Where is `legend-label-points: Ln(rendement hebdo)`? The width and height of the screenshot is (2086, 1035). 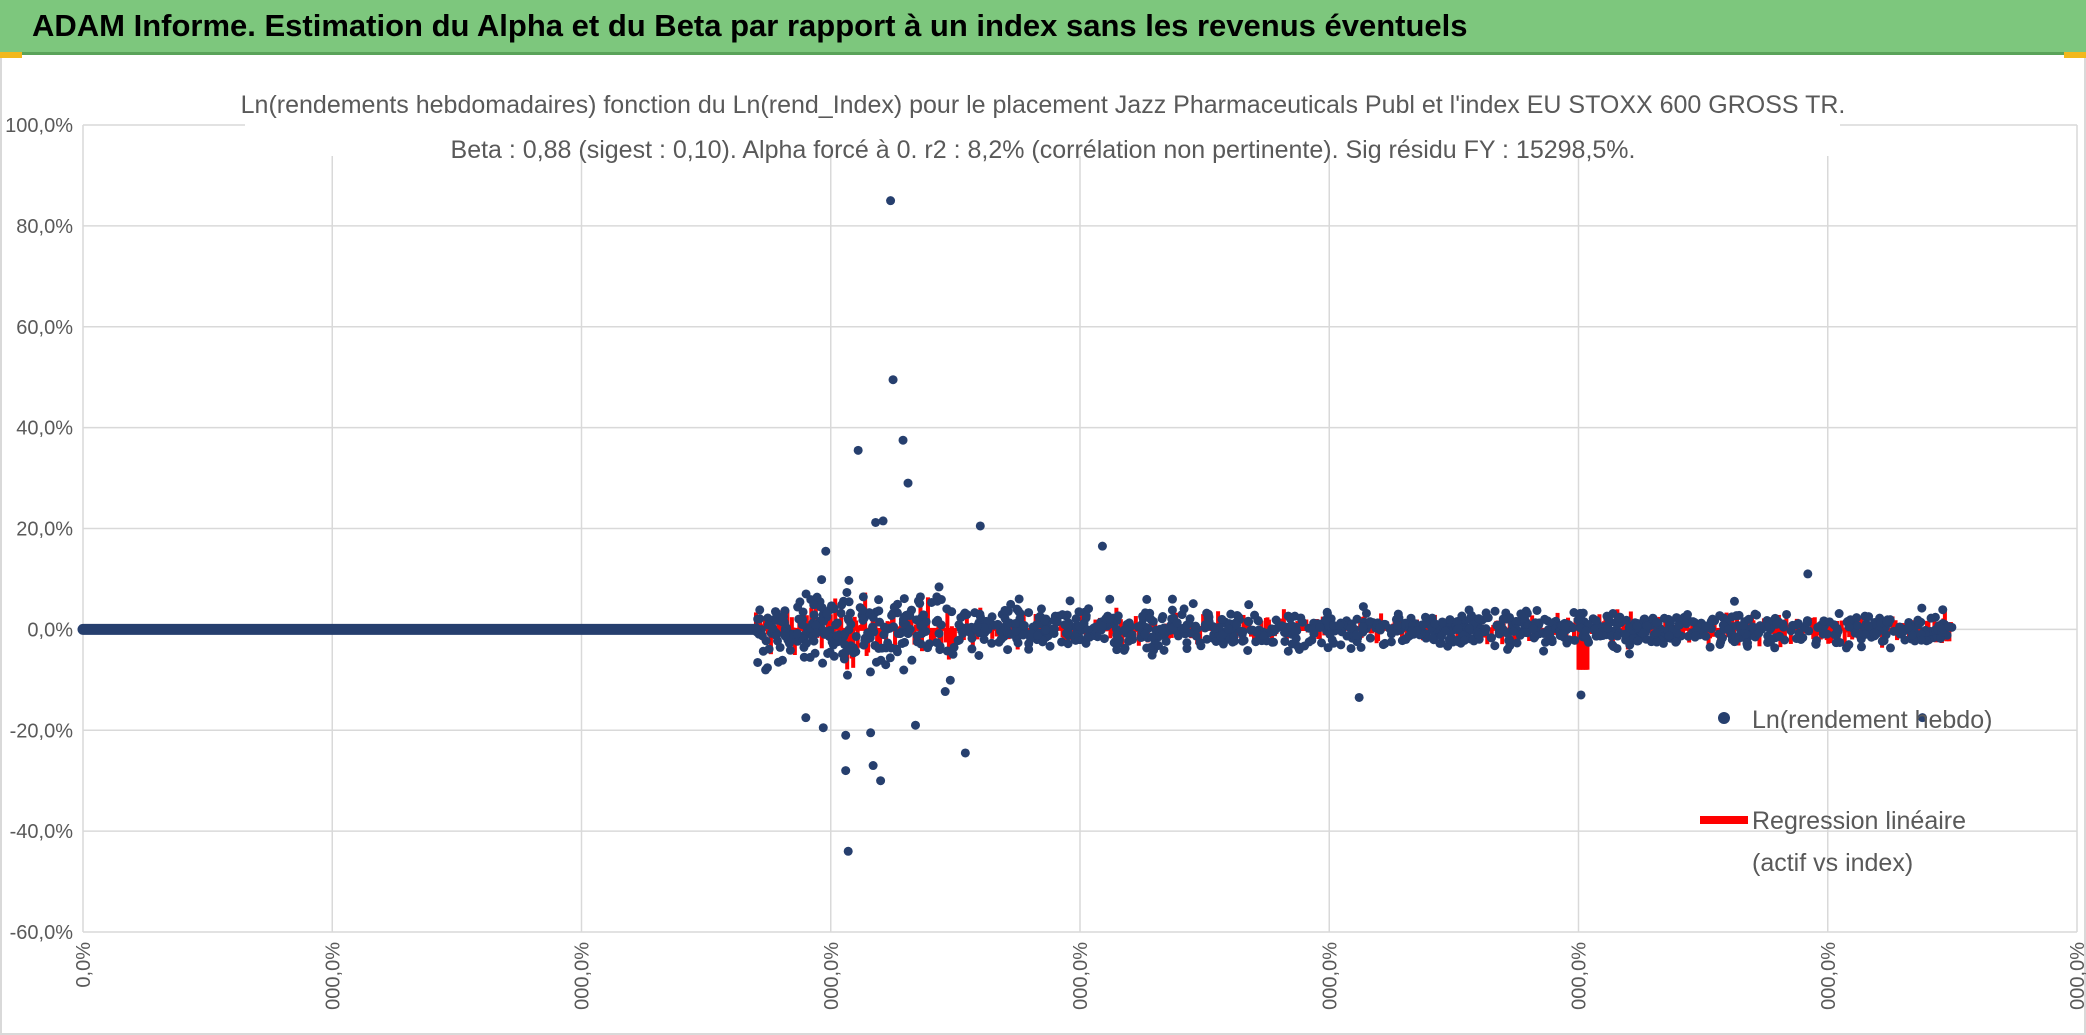
legend-label-points: Ln(rendement hebdo) is located at coordinates (1872, 720).